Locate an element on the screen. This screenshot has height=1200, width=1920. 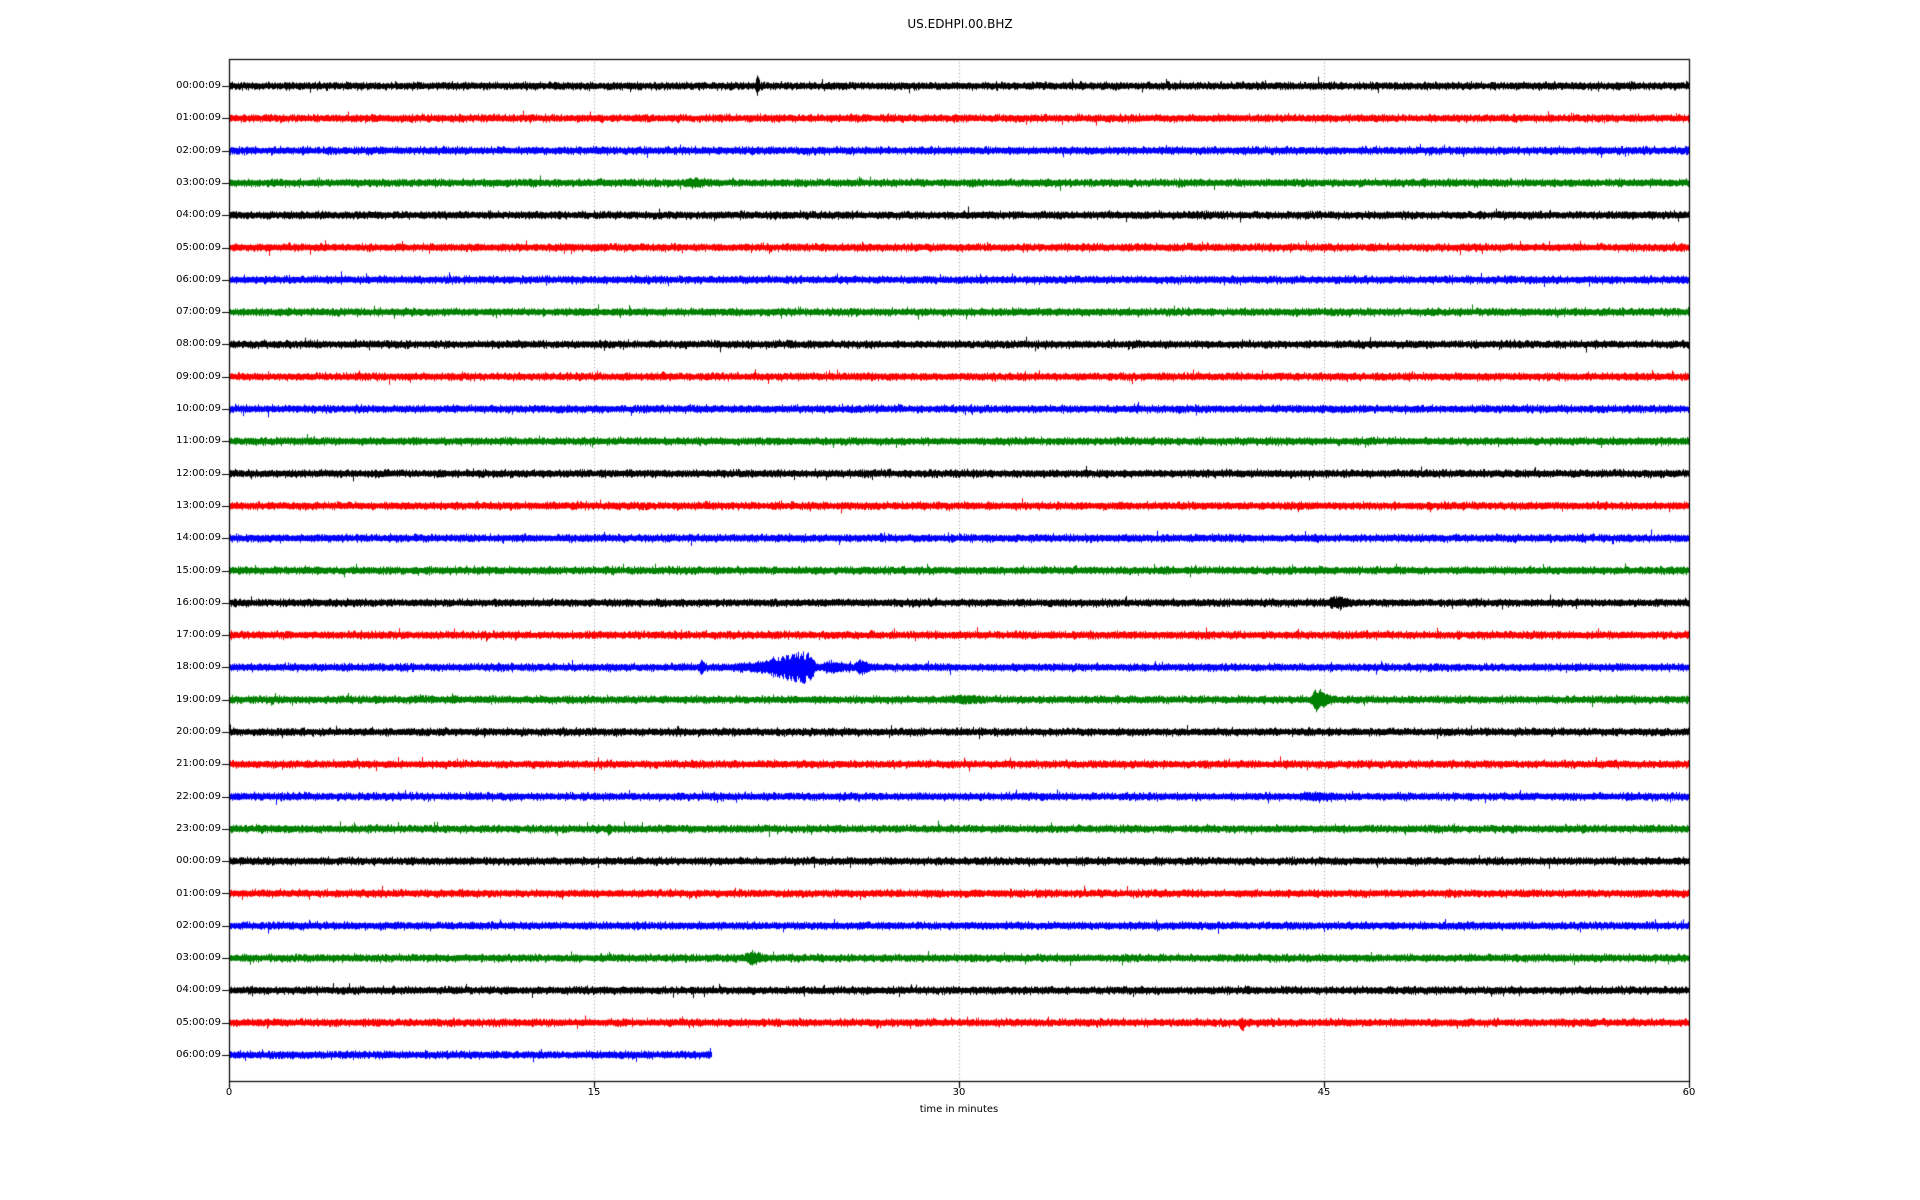
x-axis-tick-label: 15 is located at coordinates (594, 1092).